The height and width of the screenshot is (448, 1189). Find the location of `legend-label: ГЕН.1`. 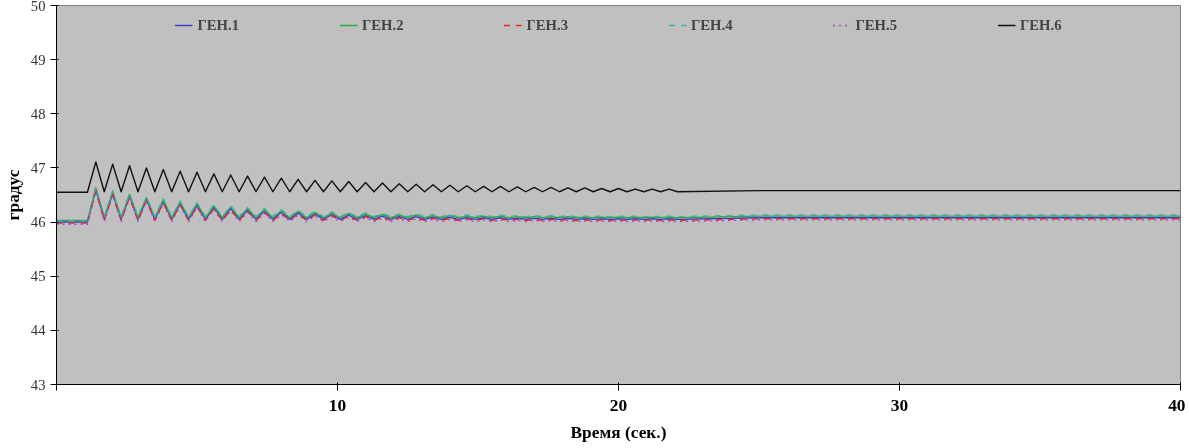

legend-label: ГЕН.1 is located at coordinates (218, 25).